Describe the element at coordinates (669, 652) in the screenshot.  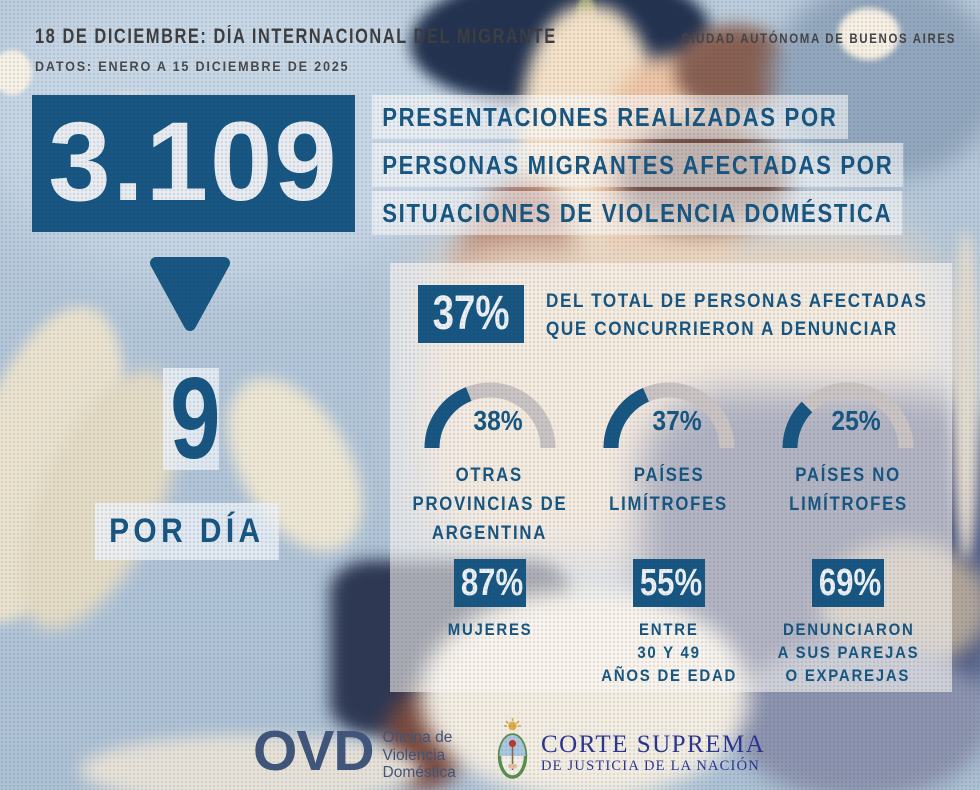
I see `stat-label: ENTRE 30 Y 49 AÑOS DE EDAD` at that location.